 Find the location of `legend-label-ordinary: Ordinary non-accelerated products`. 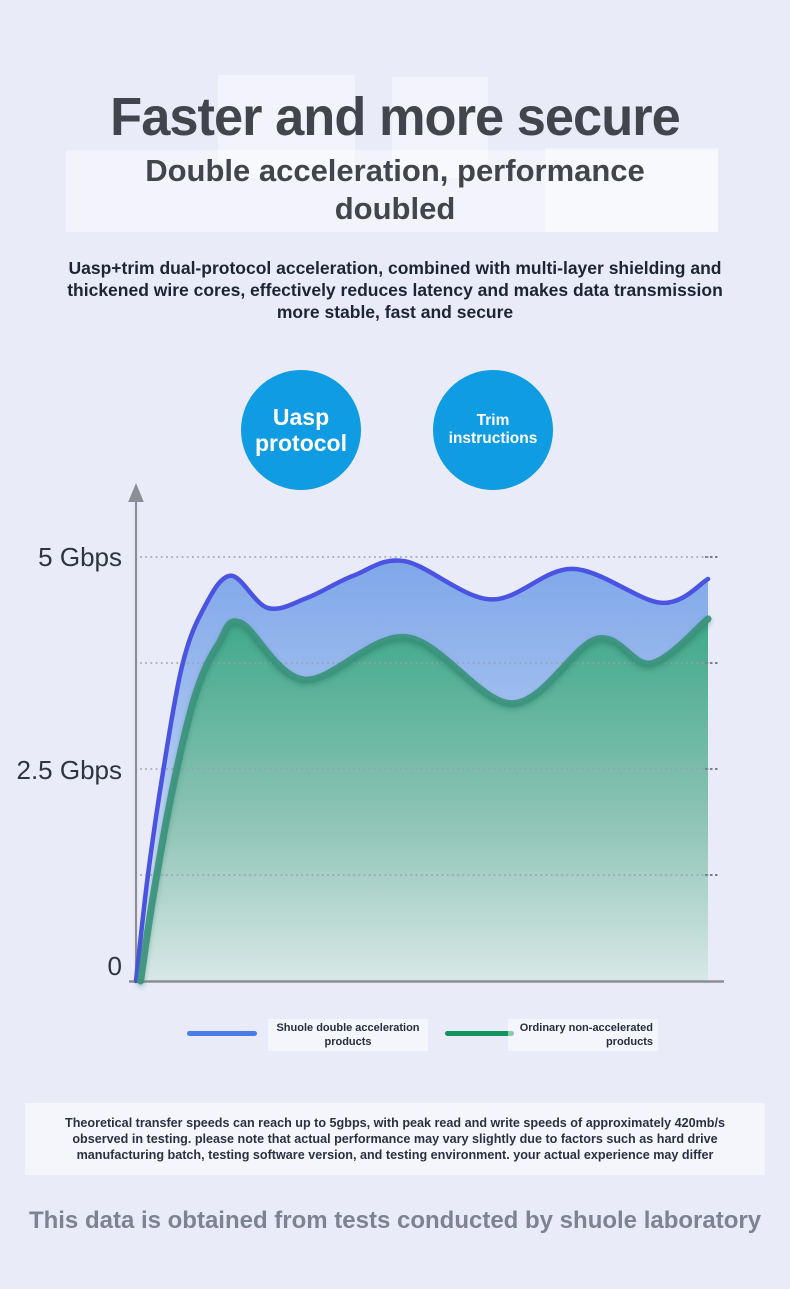

legend-label-ordinary: Ordinary non-accelerated products is located at coordinates (583, 1035).